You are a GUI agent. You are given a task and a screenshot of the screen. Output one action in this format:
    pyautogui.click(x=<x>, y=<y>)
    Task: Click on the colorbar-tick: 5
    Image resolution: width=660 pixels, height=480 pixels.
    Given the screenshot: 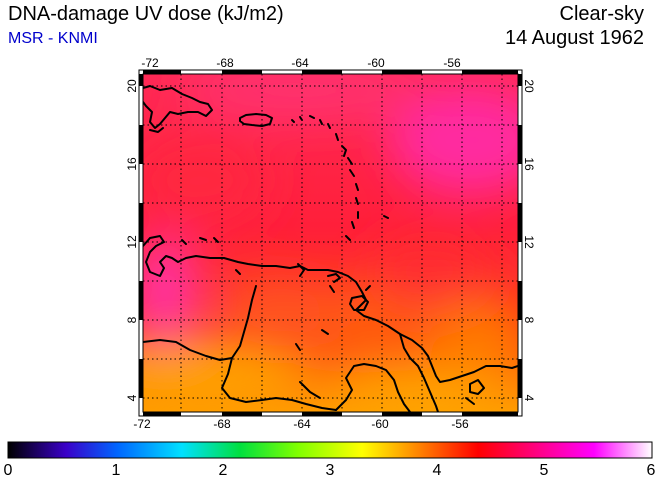 What is the action you would take?
    pyautogui.click(x=544, y=470)
    